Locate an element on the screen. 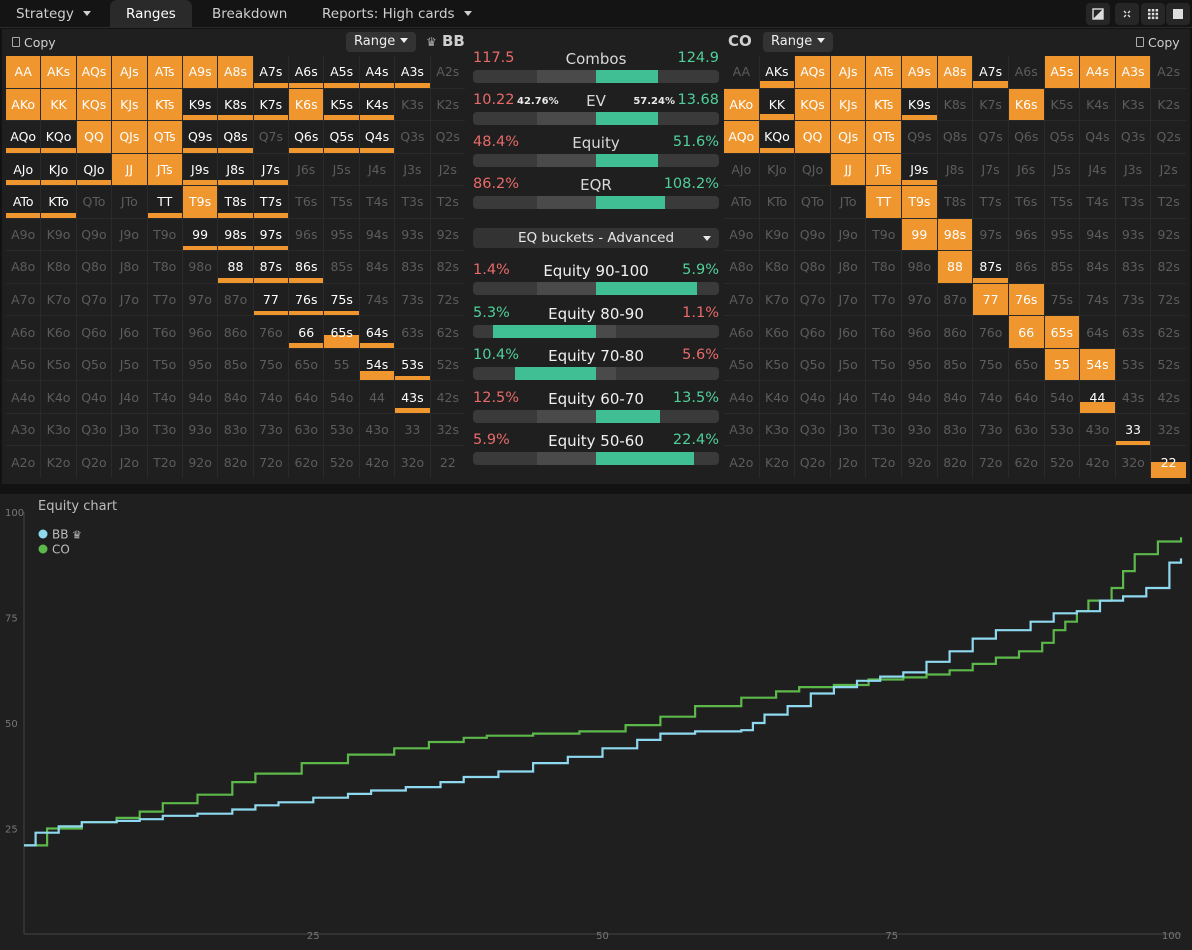  hand-cell-A9o: A9o is located at coordinates (23, 234).